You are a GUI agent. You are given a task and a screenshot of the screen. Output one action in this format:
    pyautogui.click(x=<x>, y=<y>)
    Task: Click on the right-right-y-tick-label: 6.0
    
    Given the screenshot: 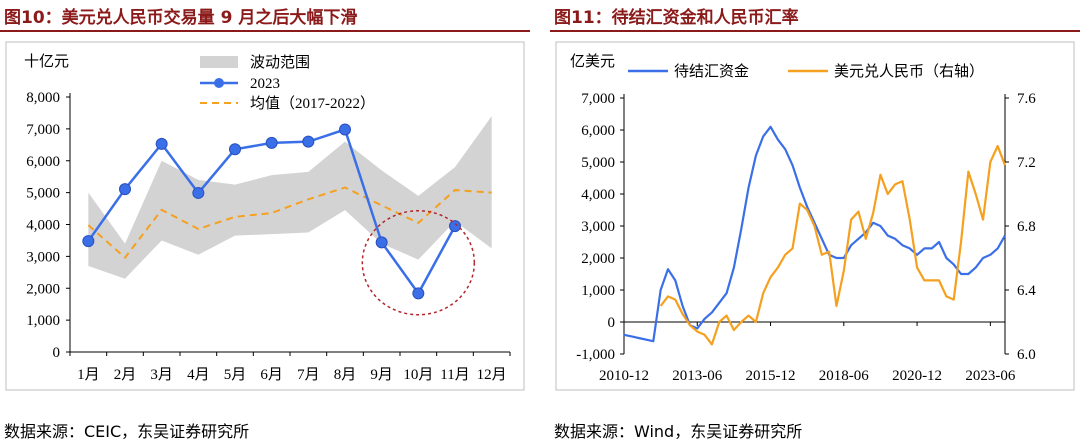 What is the action you would take?
    pyautogui.click(x=1026, y=355)
    